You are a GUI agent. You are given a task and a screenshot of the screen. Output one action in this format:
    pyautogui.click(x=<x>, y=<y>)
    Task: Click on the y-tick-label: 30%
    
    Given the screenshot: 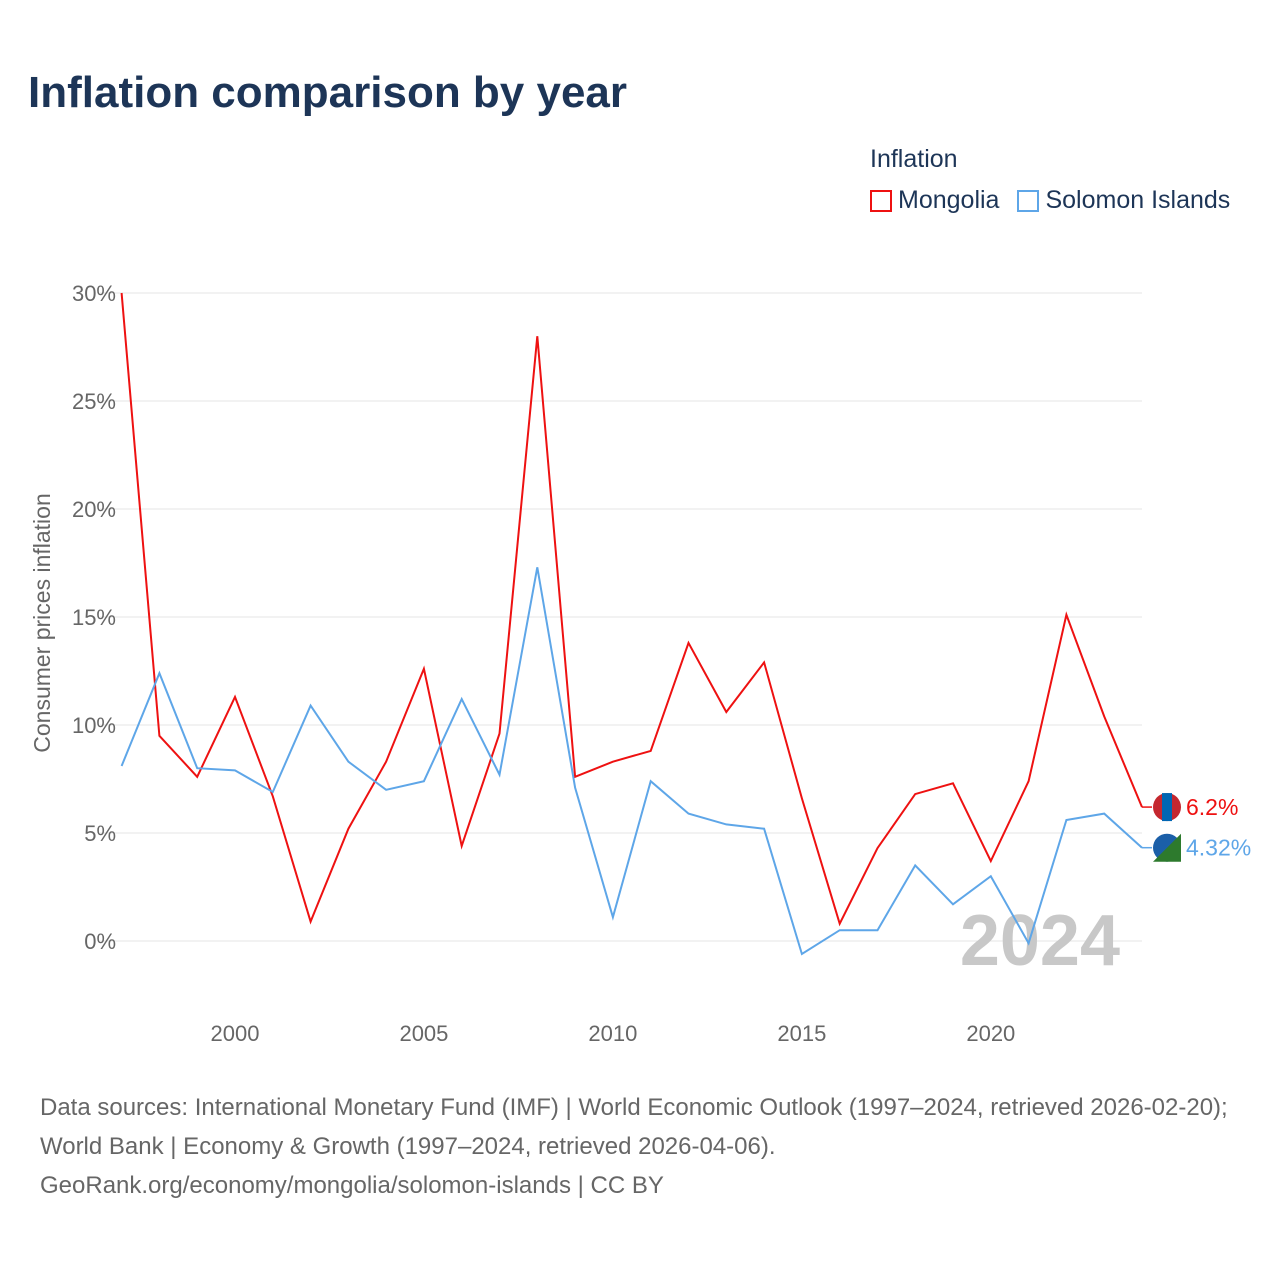 What is the action you would take?
    pyautogui.click(x=94, y=293)
    